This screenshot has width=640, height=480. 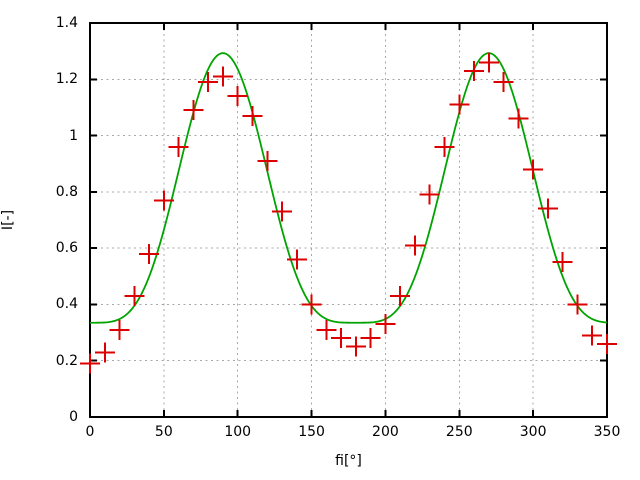 What do you see at coordinates (533, 432) in the screenshot?
I see `x-tick-label: 300` at bounding box center [533, 432].